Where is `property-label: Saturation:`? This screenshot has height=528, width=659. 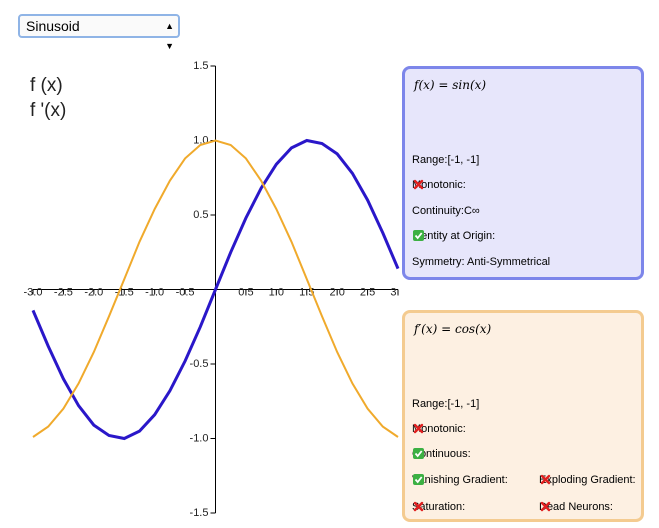 property-label: Saturation: is located at coordinates (439, 507).